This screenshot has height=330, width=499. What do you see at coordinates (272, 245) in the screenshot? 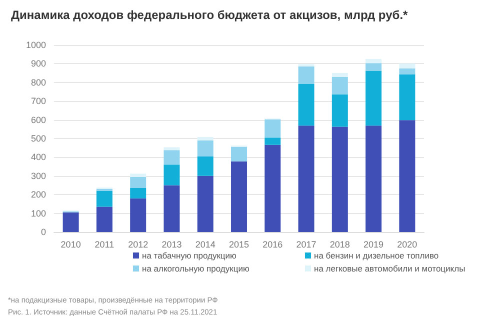
I see `x-tick-label: 2016` at bounding box center [272, 245].